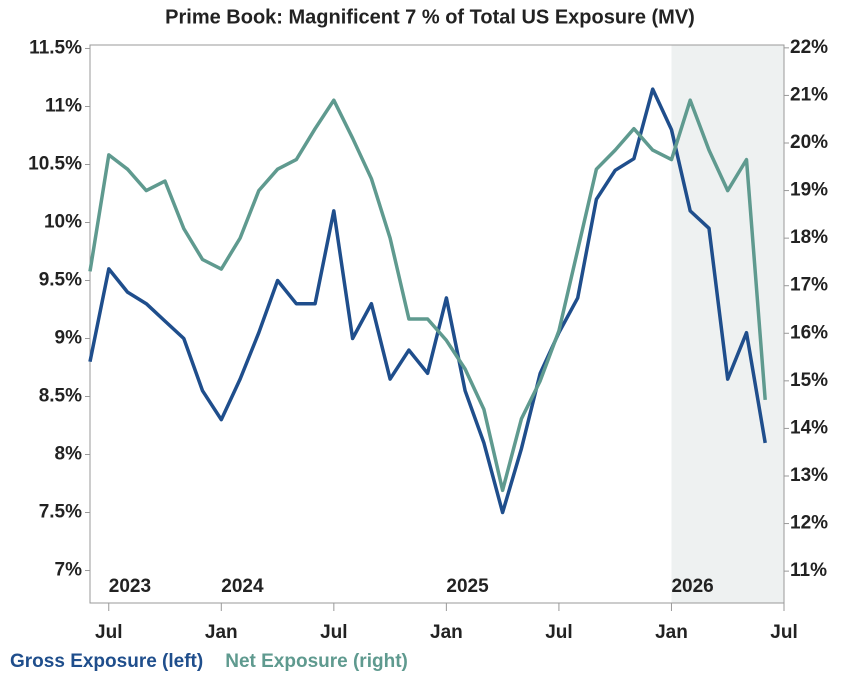 This screenshot has width=860, height=682. Describe the element at coordinates (808, 570) in the screenshot. I see `y2-tick-label: 11%` at that location.